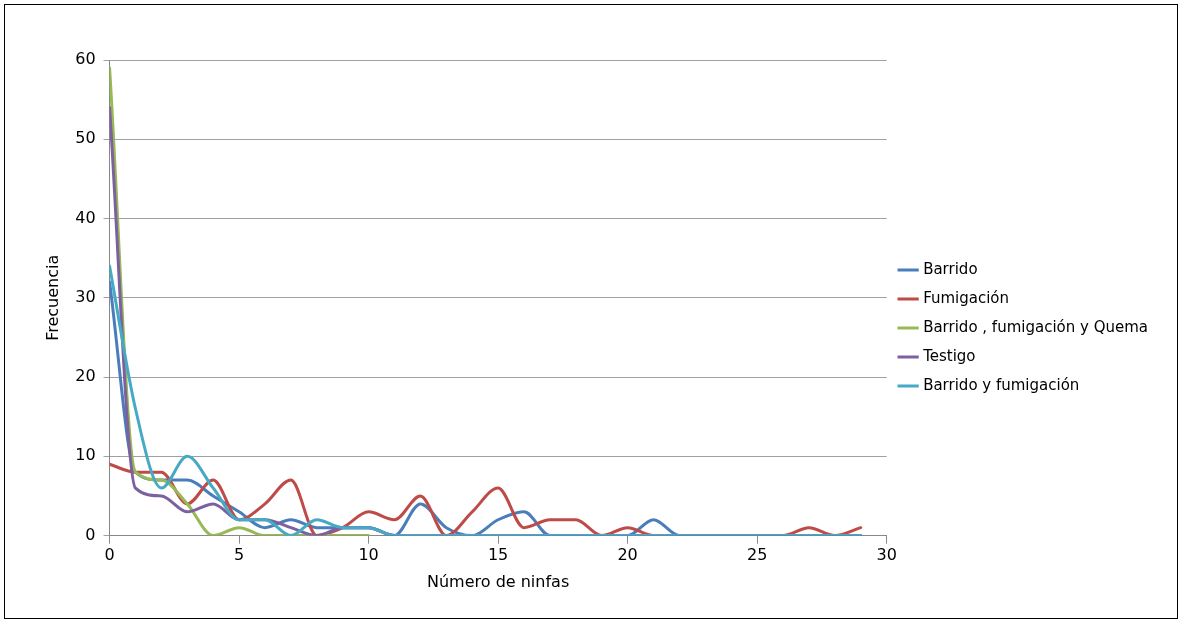  What do you see at coordinates (90, 534) in the screenshot?
I see `y-tick-label: 0` at bounding box center [90, 534].